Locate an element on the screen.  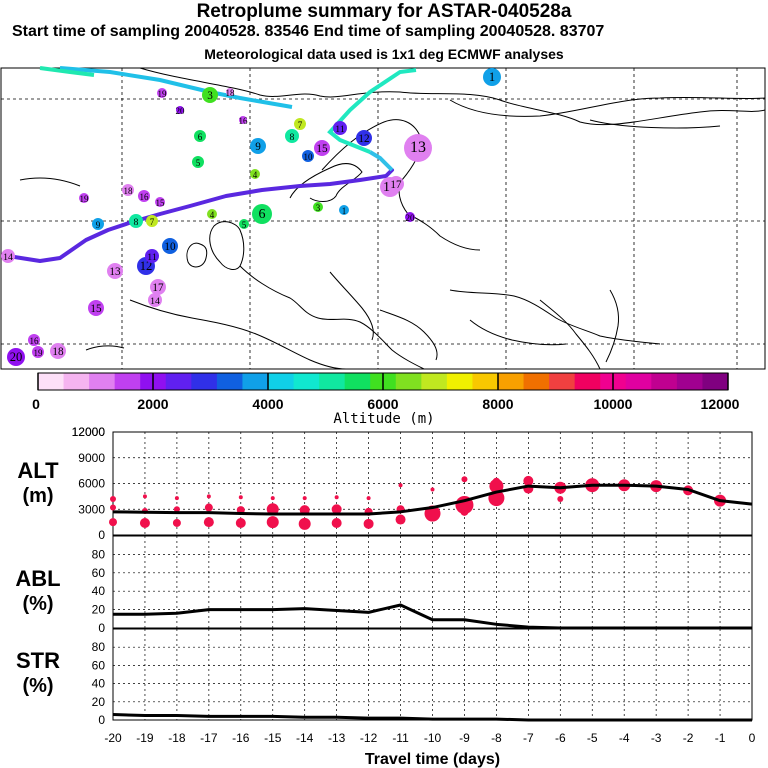
trajectory-line-upper is located at coordinates (381, 161).